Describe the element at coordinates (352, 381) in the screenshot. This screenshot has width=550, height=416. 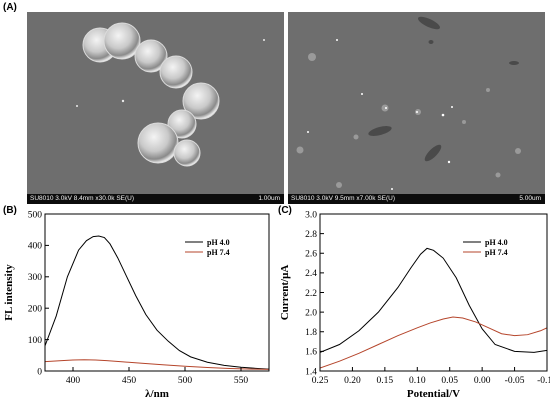
I see `x-tick-label: 0.20` at that location.